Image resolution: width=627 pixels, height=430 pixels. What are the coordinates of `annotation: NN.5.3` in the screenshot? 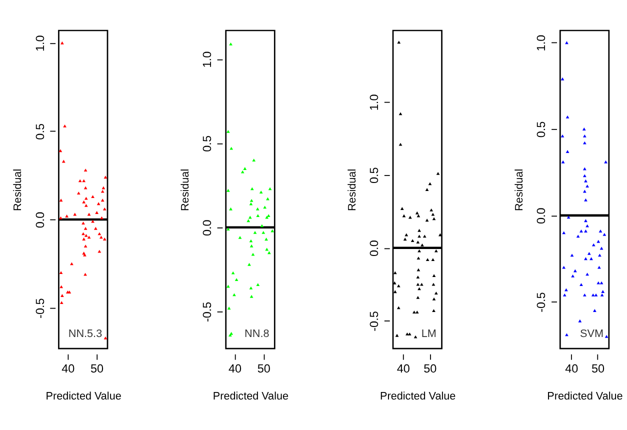 It's located at (85, 334).